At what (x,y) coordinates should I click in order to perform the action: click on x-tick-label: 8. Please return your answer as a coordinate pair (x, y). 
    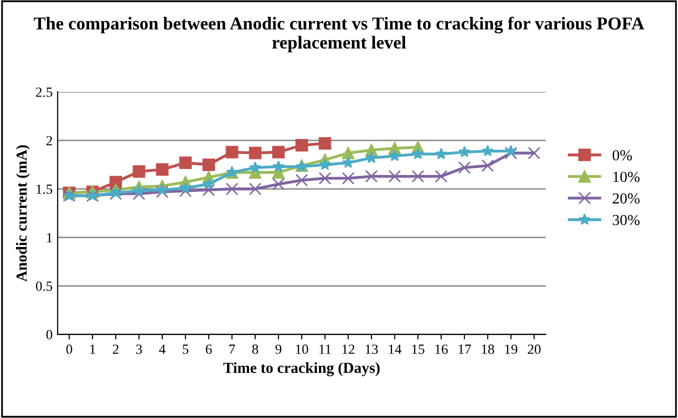
    Looking at the image, I should click on (255, 349).